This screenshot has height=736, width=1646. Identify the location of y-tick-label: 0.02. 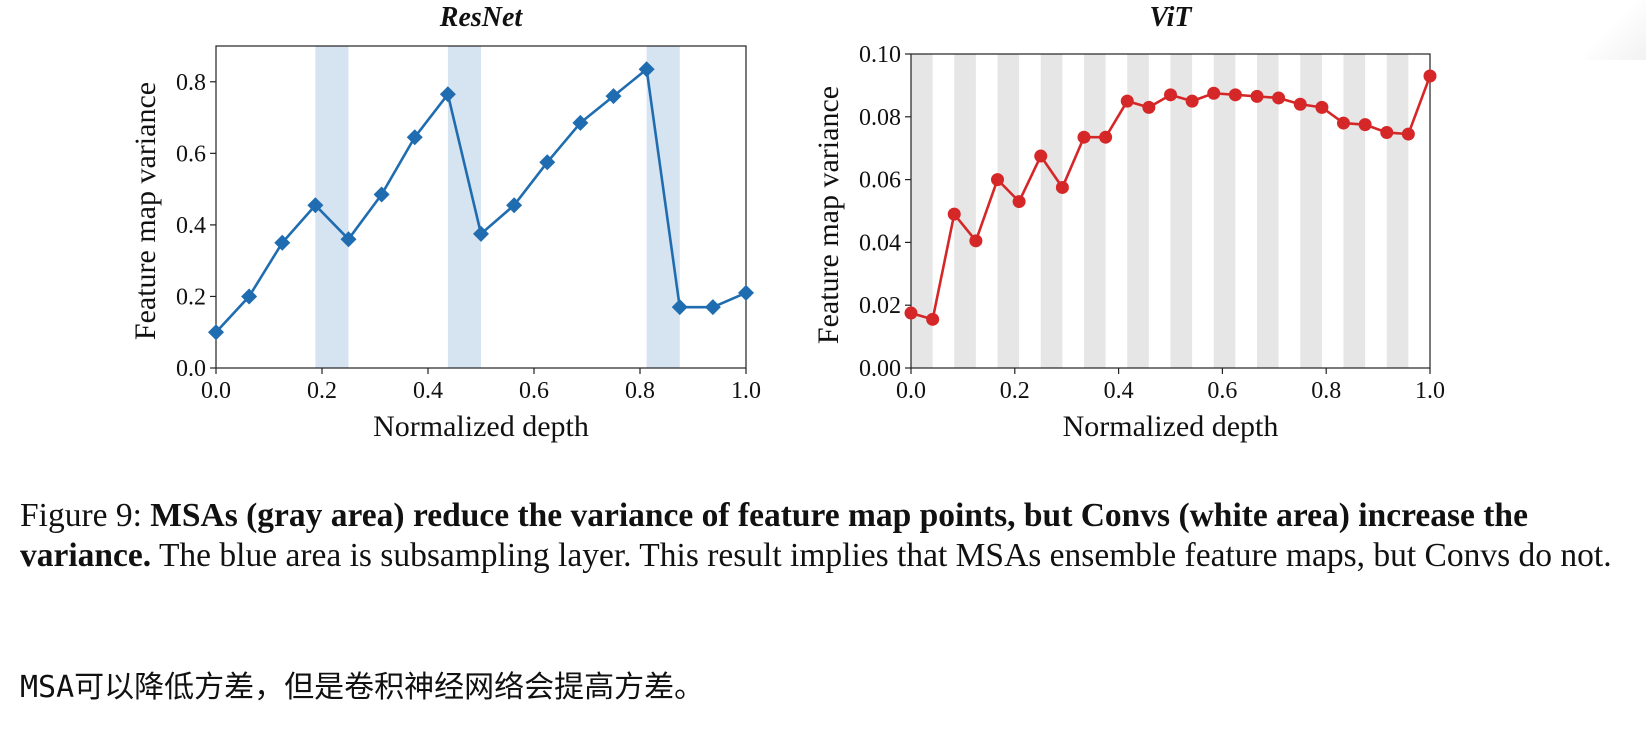
(880, 306).